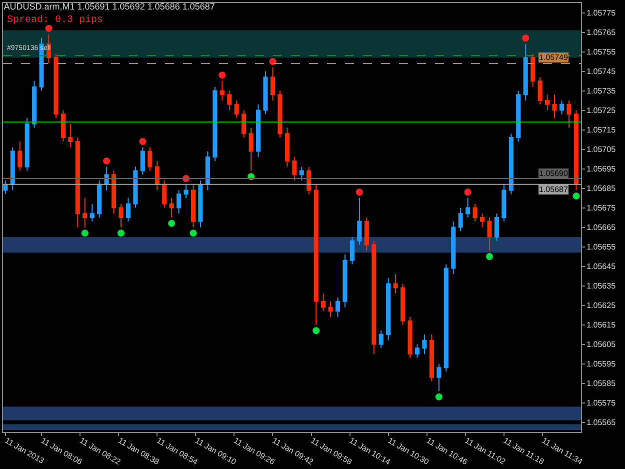  Describe the element at coordinates (601, 247) in the screenshot. I see `y-tick-label: 1.05655` at that location.